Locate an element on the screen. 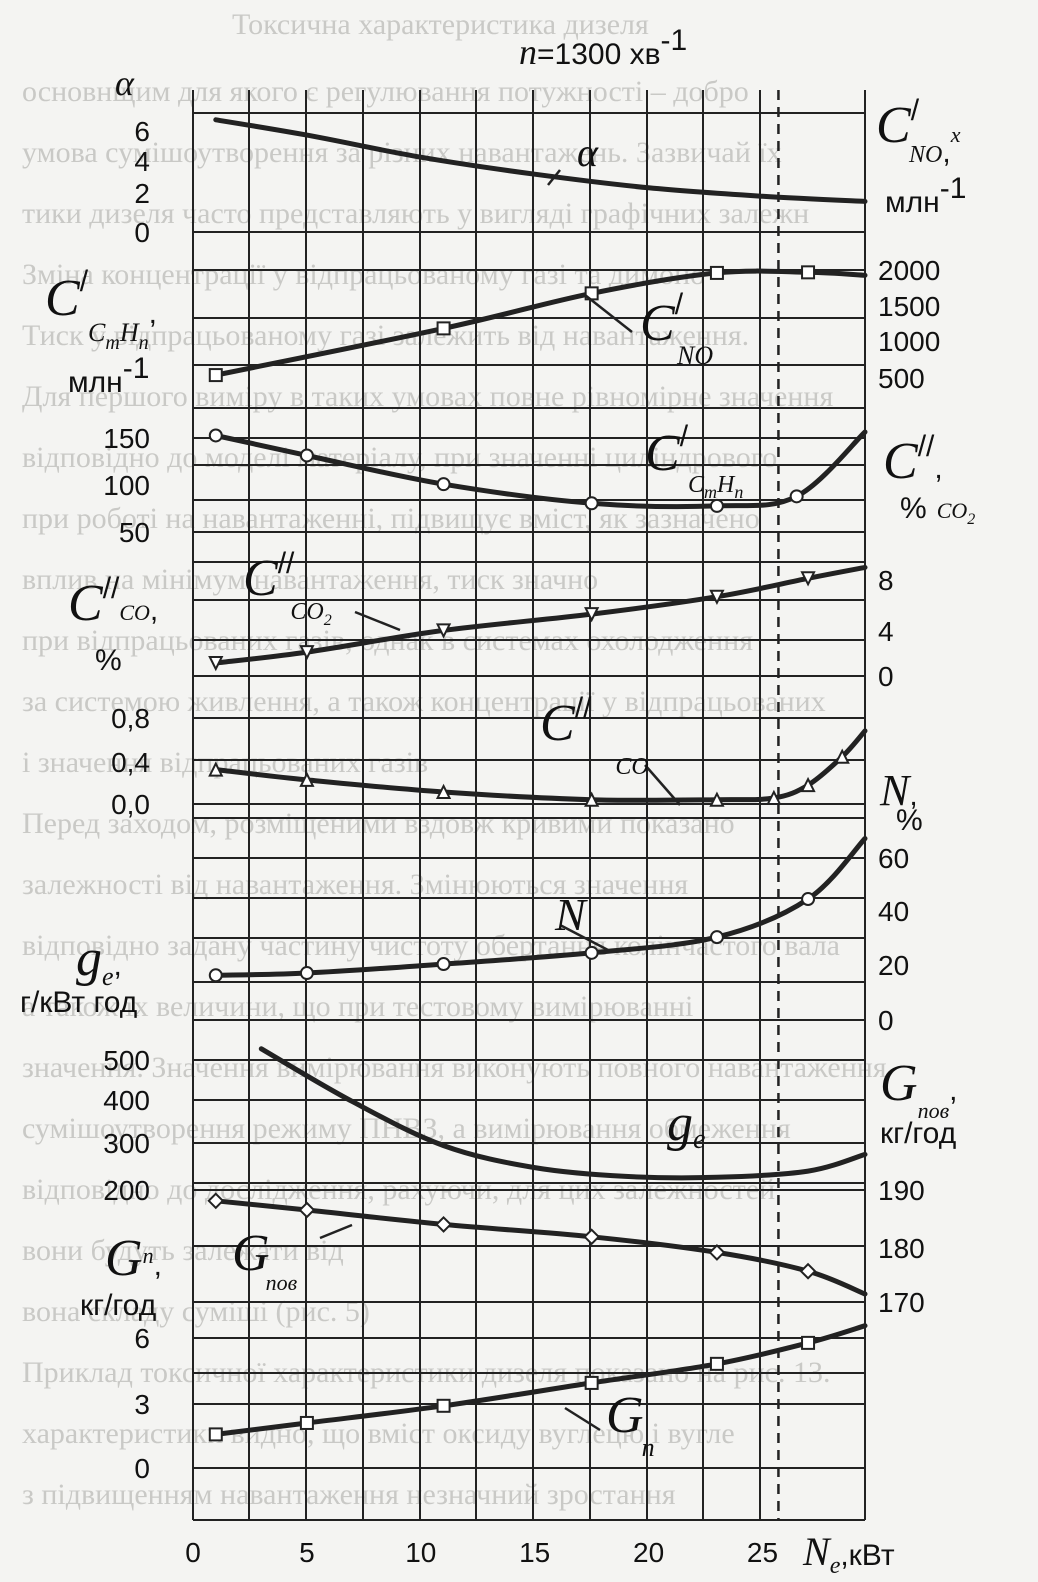  right-tick-label: 500 is located at coordinates (901, 378).